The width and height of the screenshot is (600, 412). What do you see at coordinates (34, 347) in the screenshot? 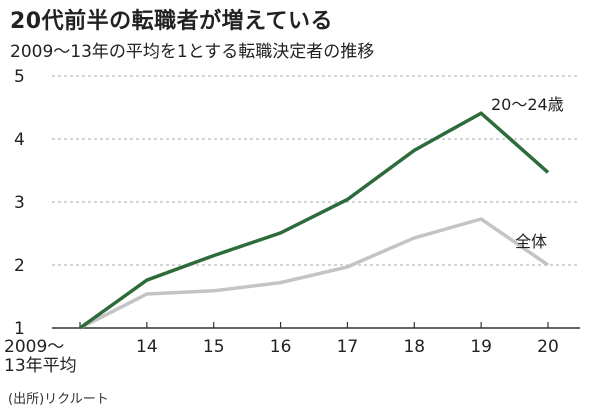
I see `x-tick-label: 2009～` at bounding box center [34, 347].